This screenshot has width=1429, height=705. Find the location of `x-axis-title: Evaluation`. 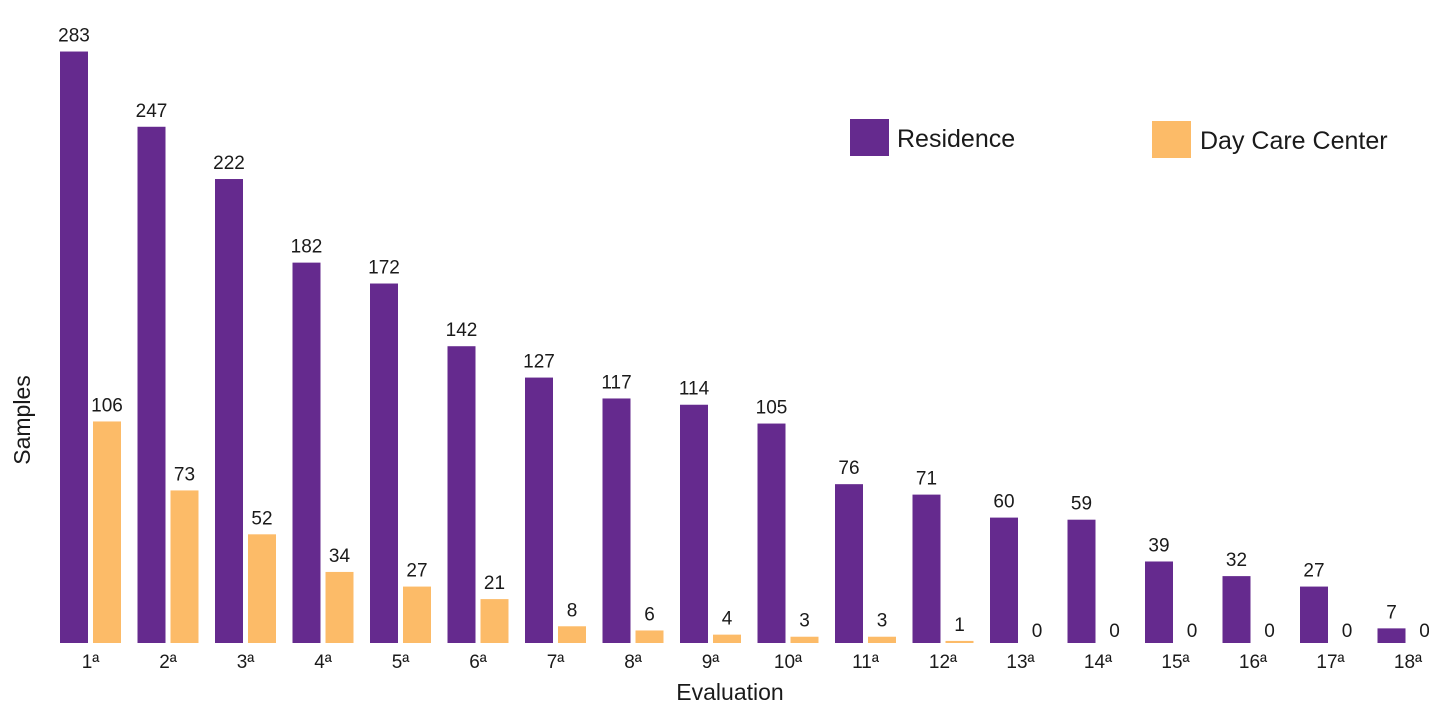

x-axis-title: Evaluation is located at coordinates (729, 692).